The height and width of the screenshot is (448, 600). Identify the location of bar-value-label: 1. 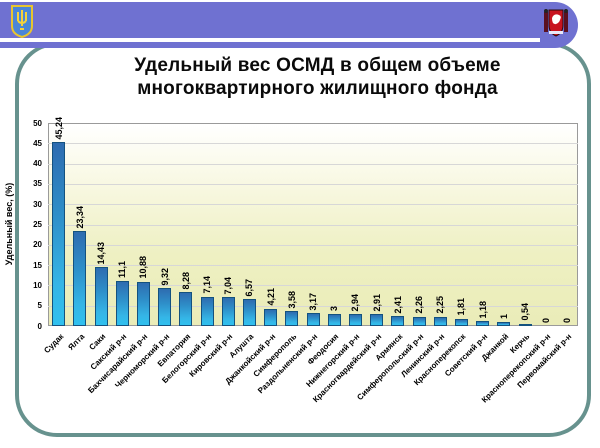
(503, 316).